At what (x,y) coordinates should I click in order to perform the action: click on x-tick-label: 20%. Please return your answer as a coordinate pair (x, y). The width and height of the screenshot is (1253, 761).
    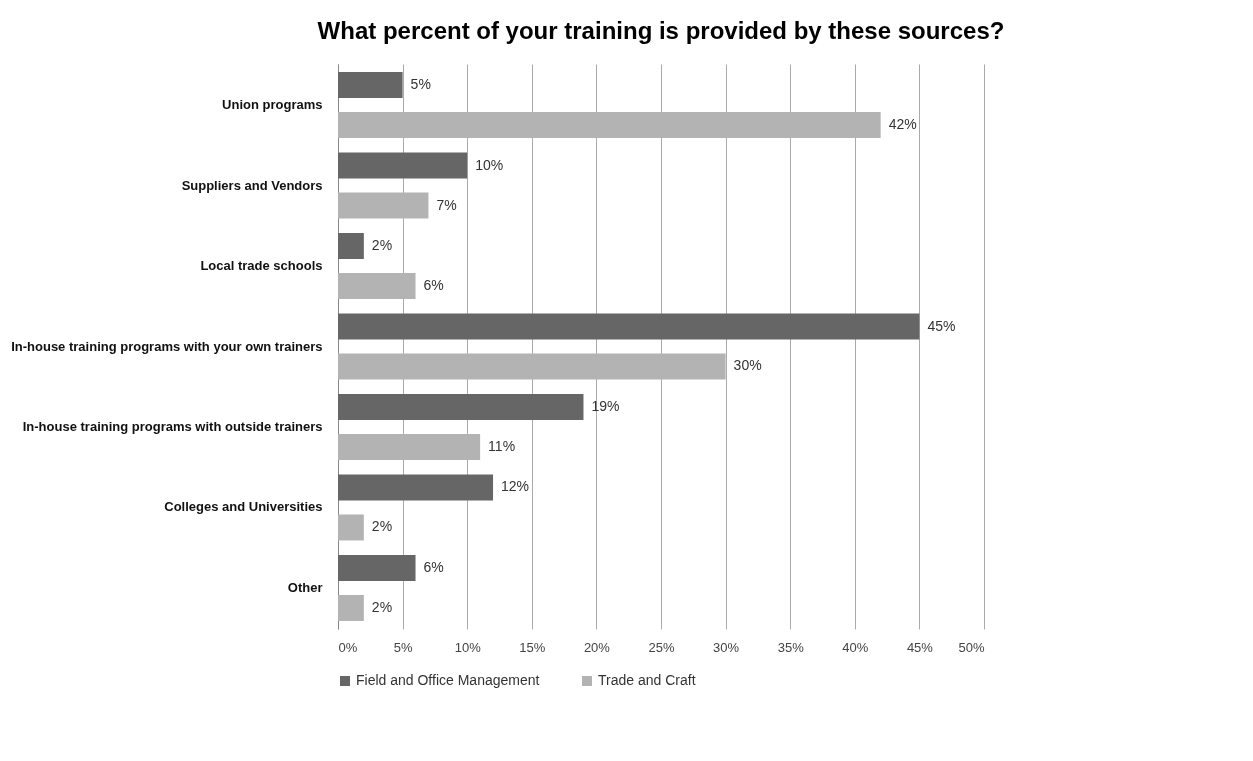
    Looking at the image, I should click on (597, 647).